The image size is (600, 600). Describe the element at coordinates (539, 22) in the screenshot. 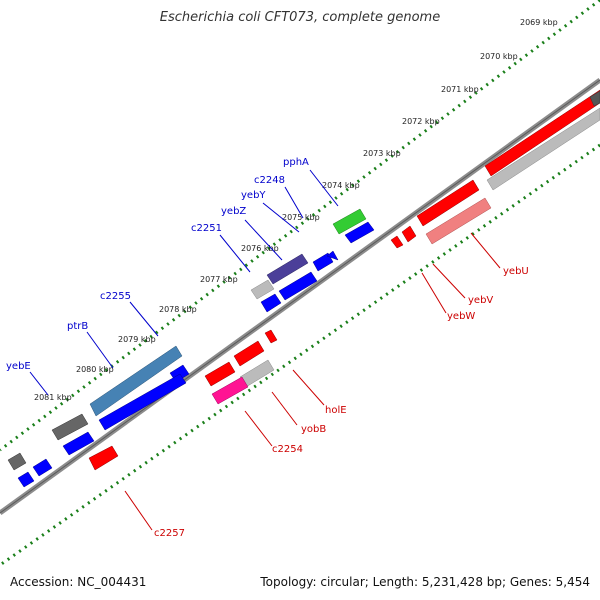

I see `scale-tick-label: 2069 kbp` at that location.